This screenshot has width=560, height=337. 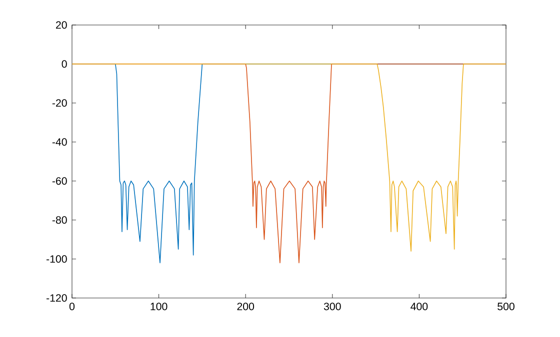 I want to click on x-tick-label: 100, so click(x=159, y=306).